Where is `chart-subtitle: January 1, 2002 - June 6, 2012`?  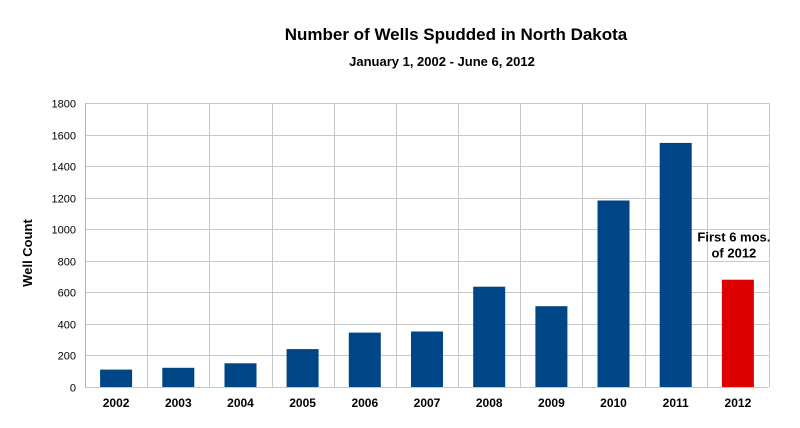
chart-subtitle: January 1, 2002 - June 6, 2012 is located at coordinates (442, 61).